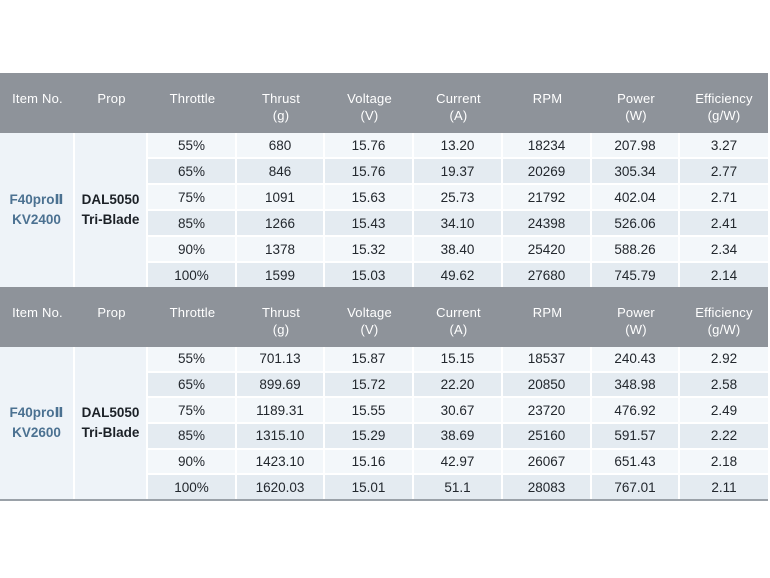  I want to click on rpm-cell: 26067, so click(547, 461).